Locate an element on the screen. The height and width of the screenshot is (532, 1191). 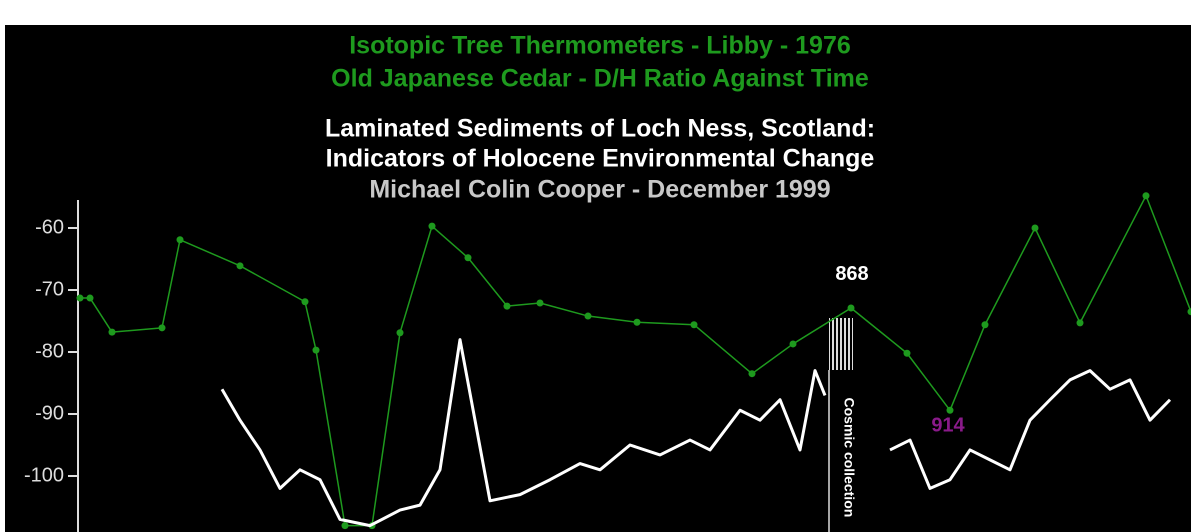
bar-box is located at coordinates (841, 344).